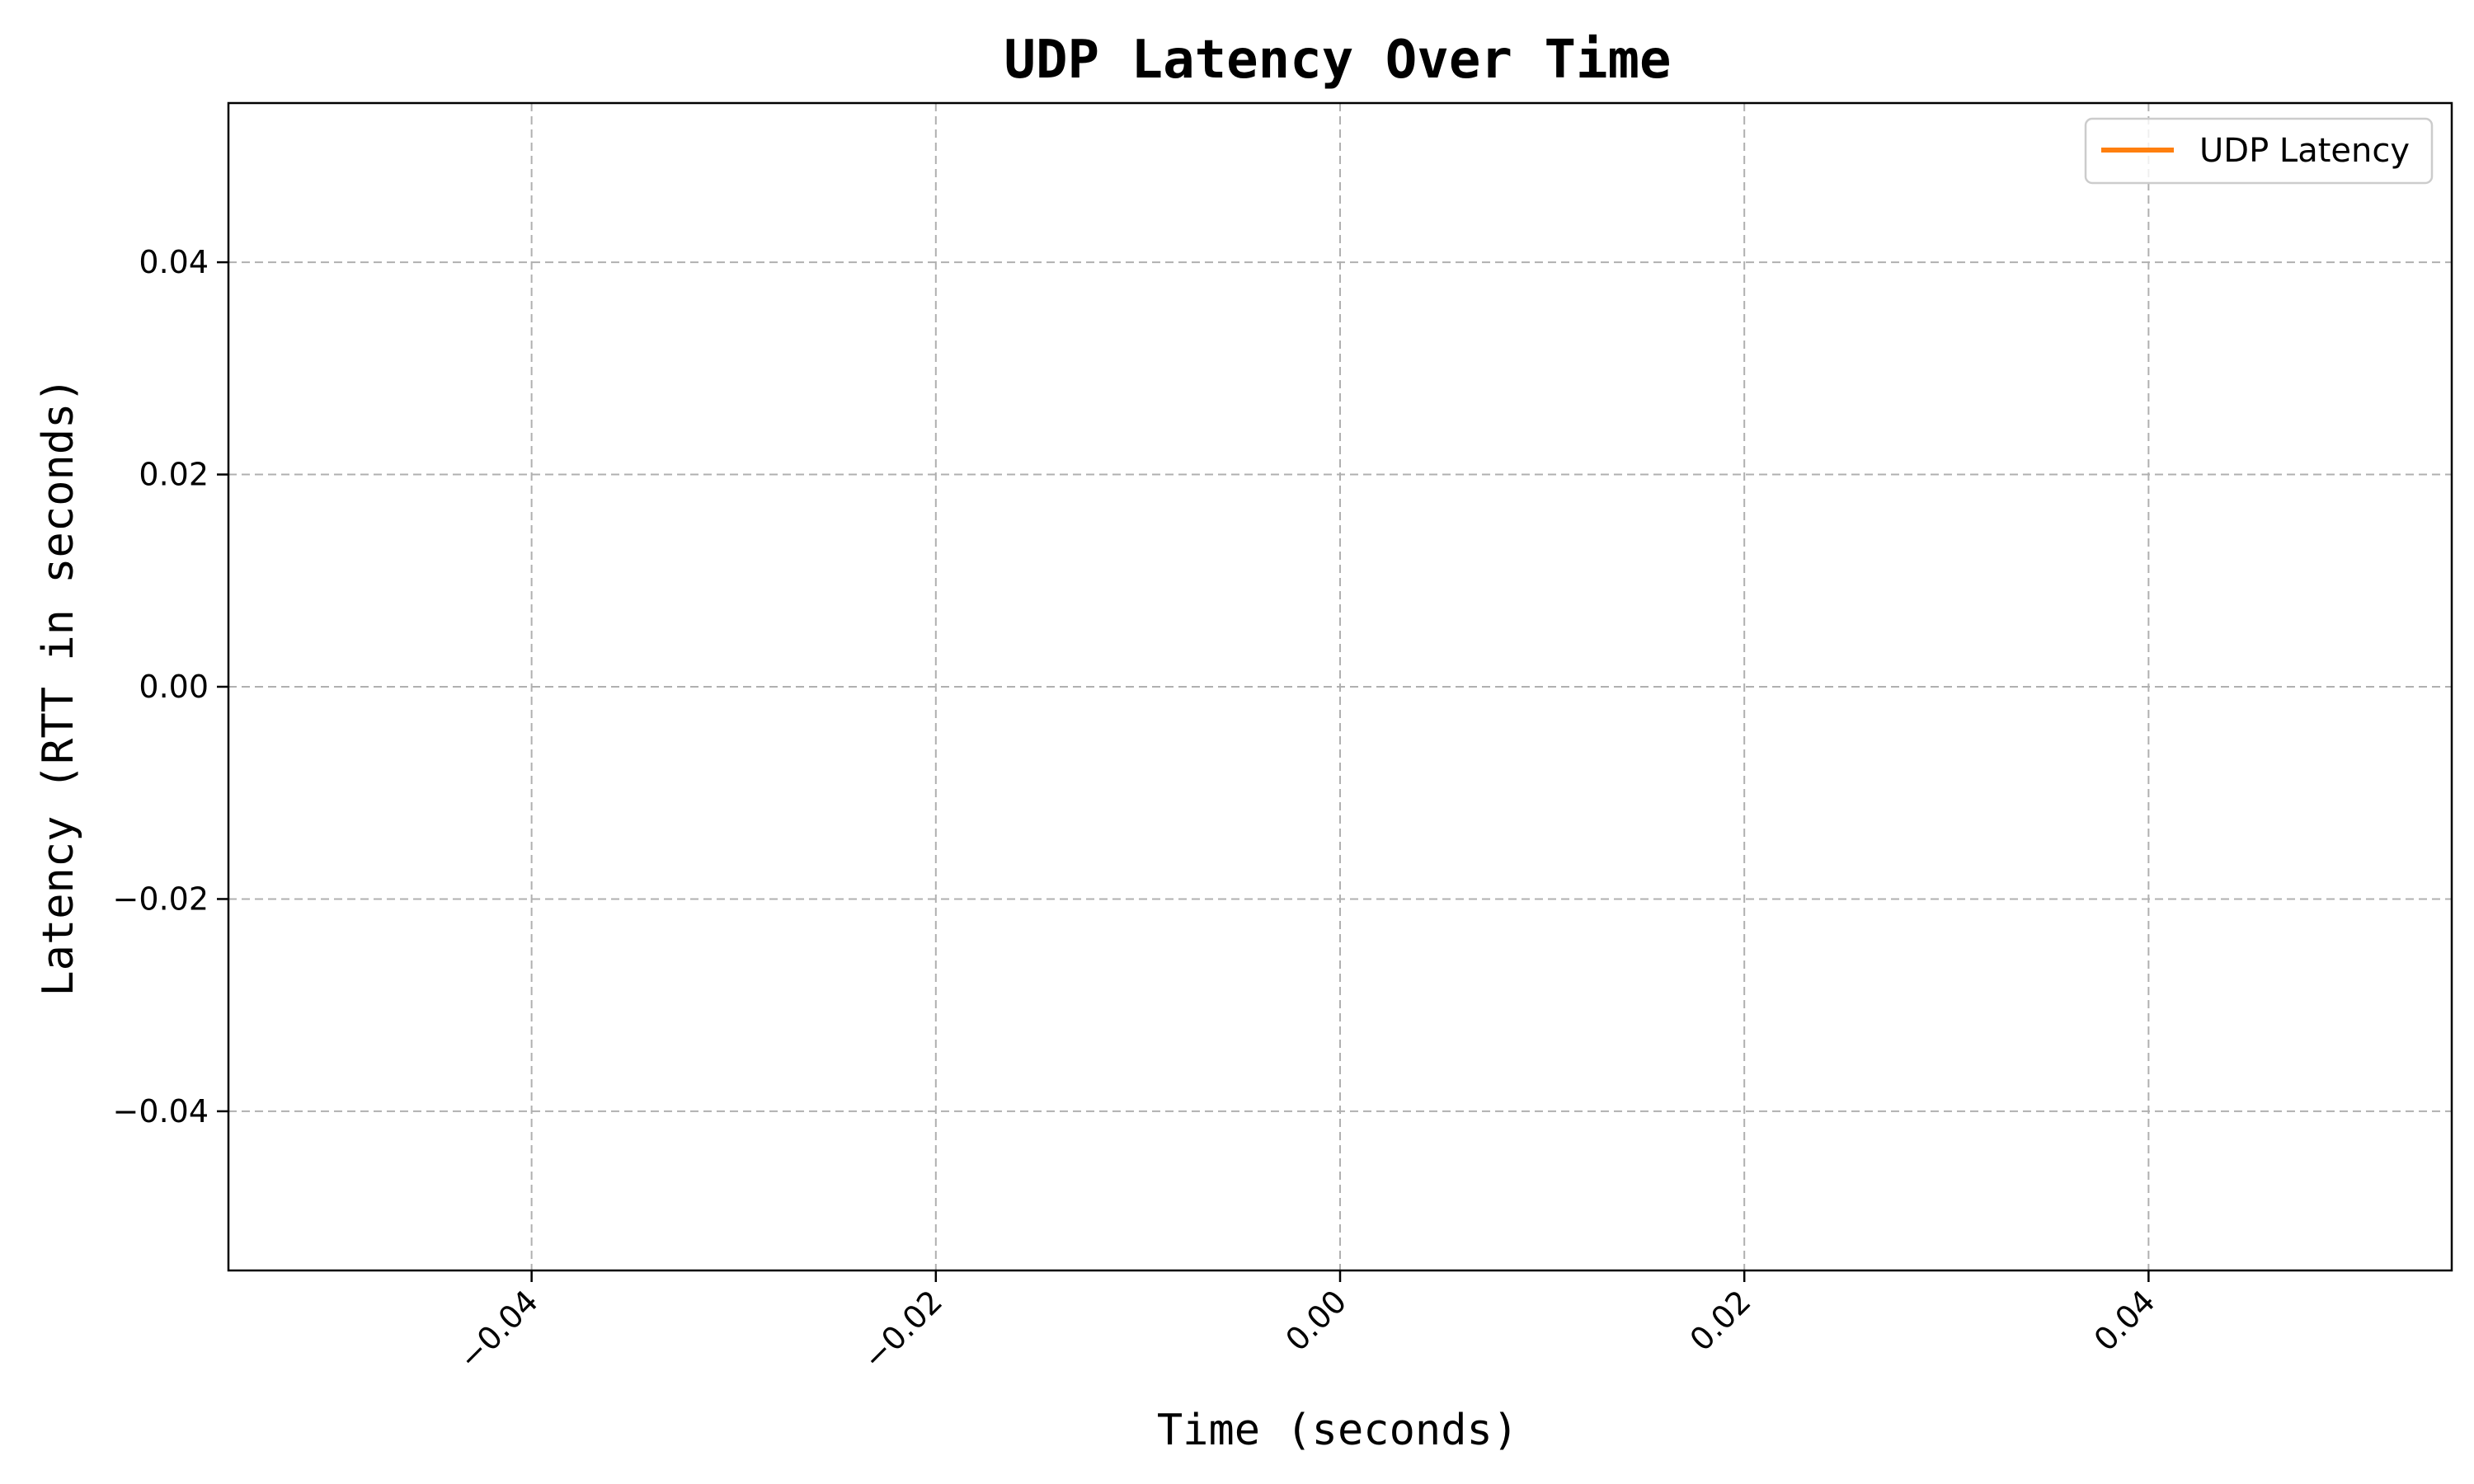 Image resolution: width=2474 pixels, height=1484 pixels. Describe the element at coordinates (174, 687) in the screenshot. I see `y-tick-label: 0.00` at that location.